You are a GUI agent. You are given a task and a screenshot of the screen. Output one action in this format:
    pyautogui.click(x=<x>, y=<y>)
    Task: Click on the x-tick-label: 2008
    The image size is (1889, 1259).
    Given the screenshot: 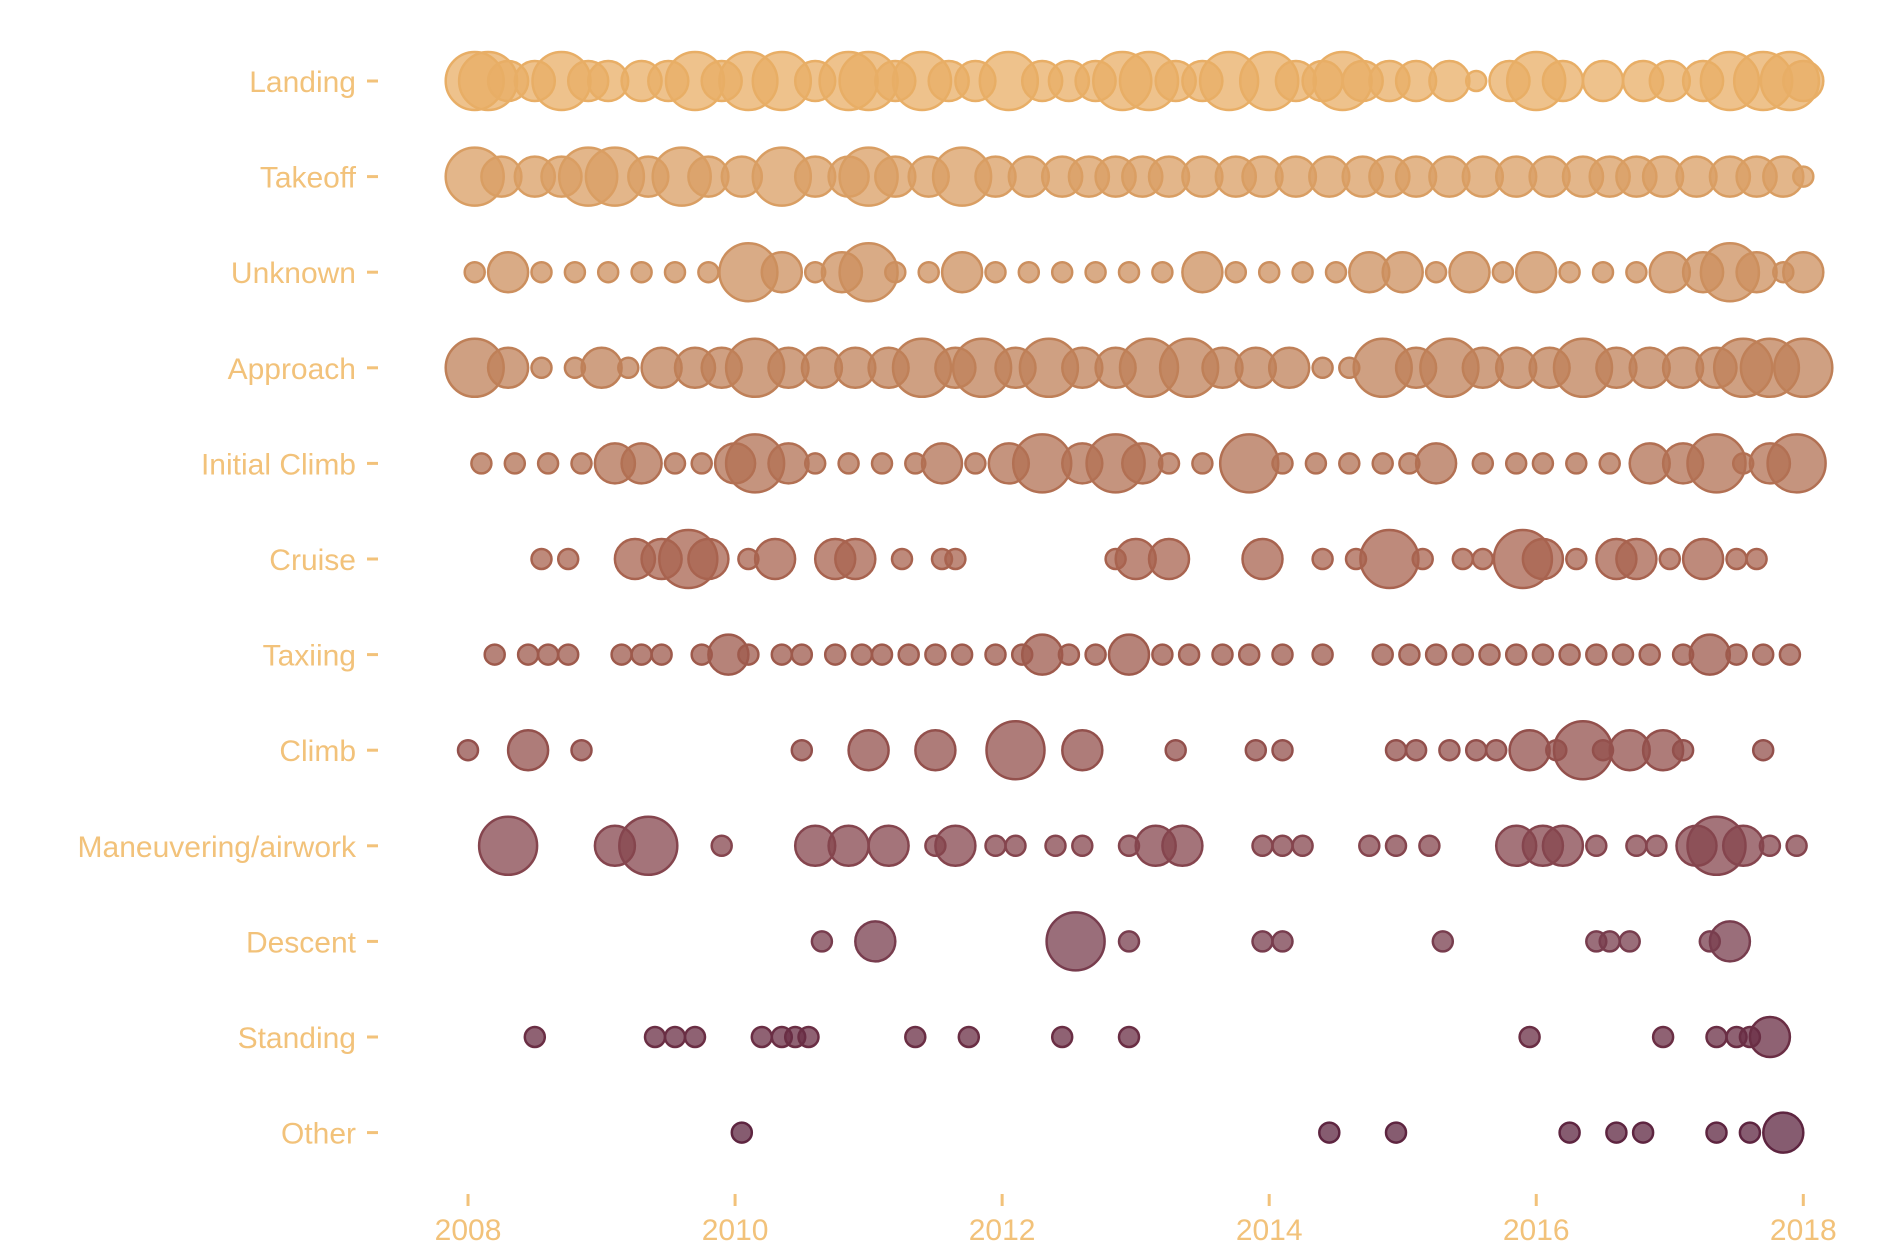 What is the action you would take?
    pyautogui.click(x=468, y=1230)
    